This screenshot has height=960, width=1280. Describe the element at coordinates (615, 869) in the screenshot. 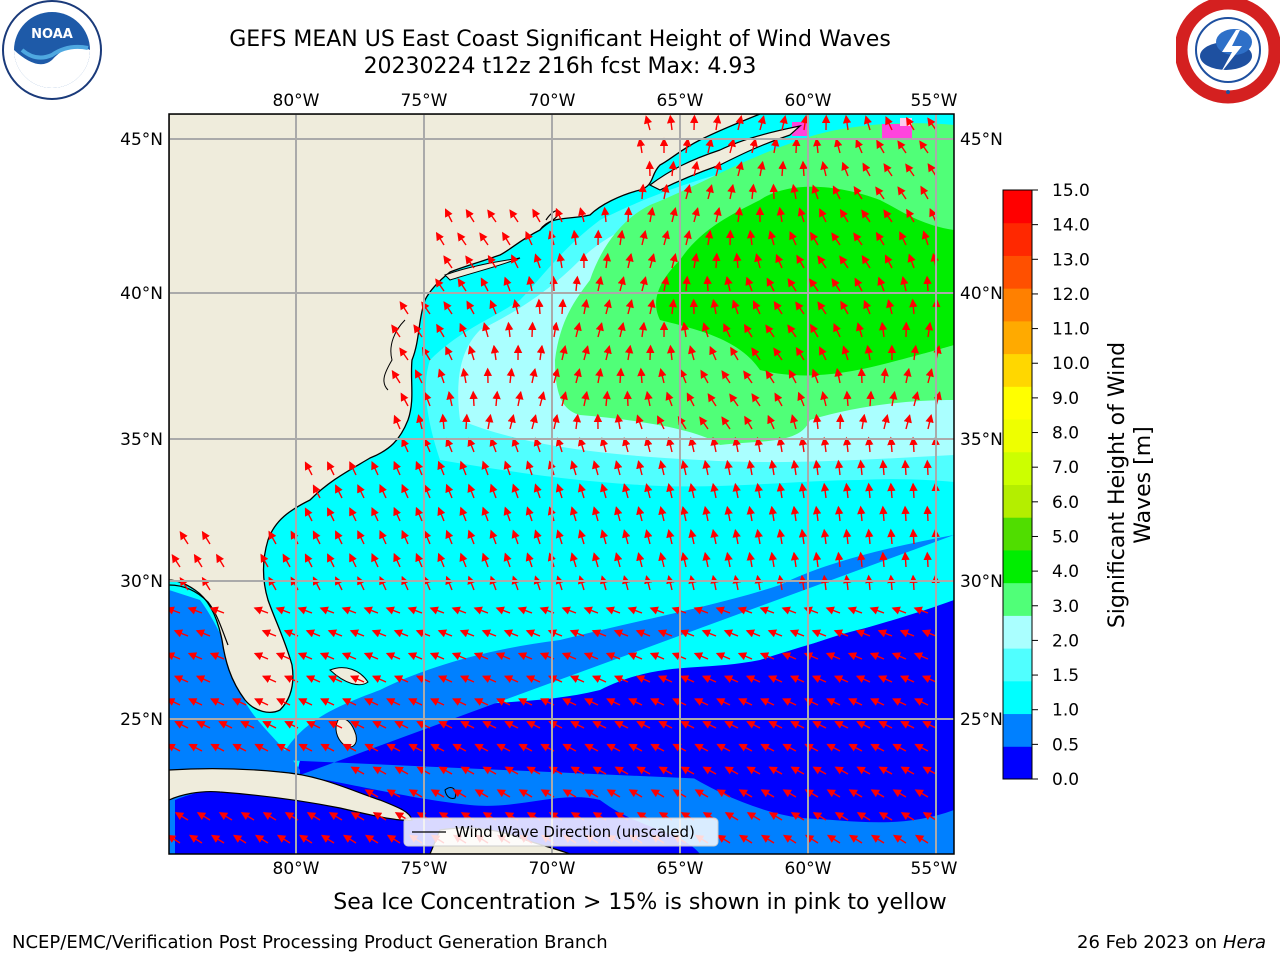

I see `lon-labels-bottom: 80°W 75°W 70°W 65°W 60°W 55°W` at that location.